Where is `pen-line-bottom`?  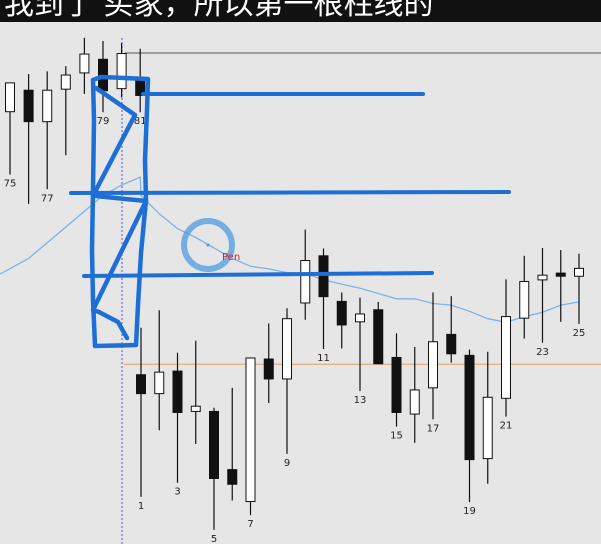
pen-line-bottom is located at coordinates (258, 274).